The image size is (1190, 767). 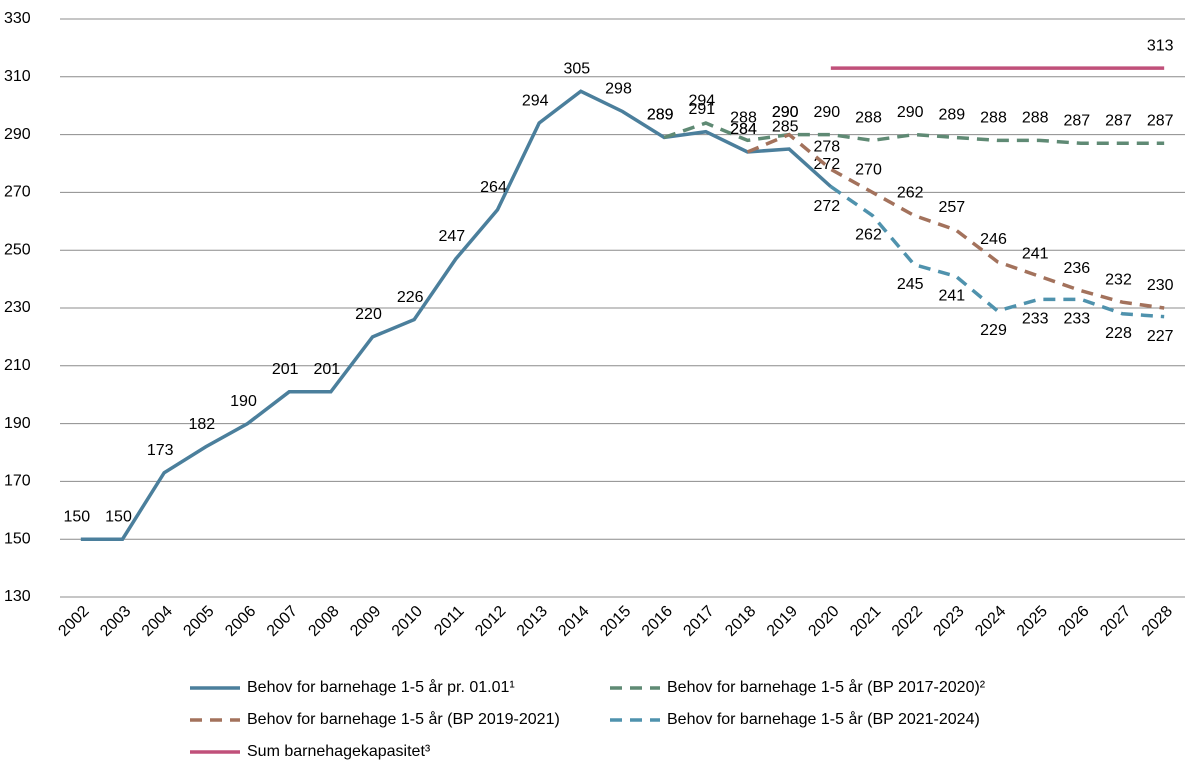 I want to click on x-tick-label: 2015, so click(x=615, y=621).